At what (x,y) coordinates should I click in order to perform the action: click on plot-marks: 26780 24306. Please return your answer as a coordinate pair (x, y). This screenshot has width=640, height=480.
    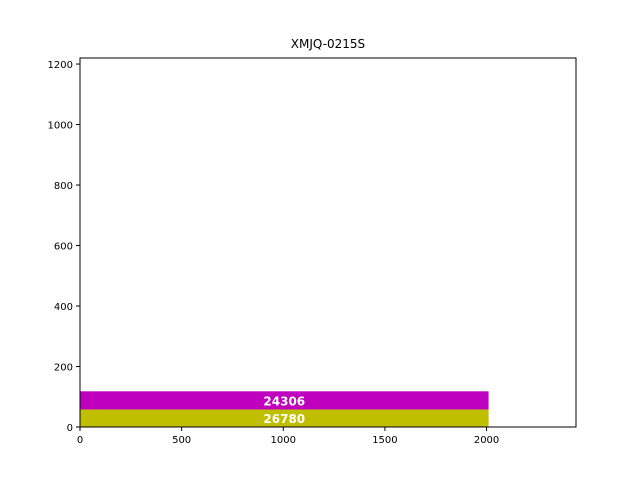
    Looking at the image, I should click on (284, 409).